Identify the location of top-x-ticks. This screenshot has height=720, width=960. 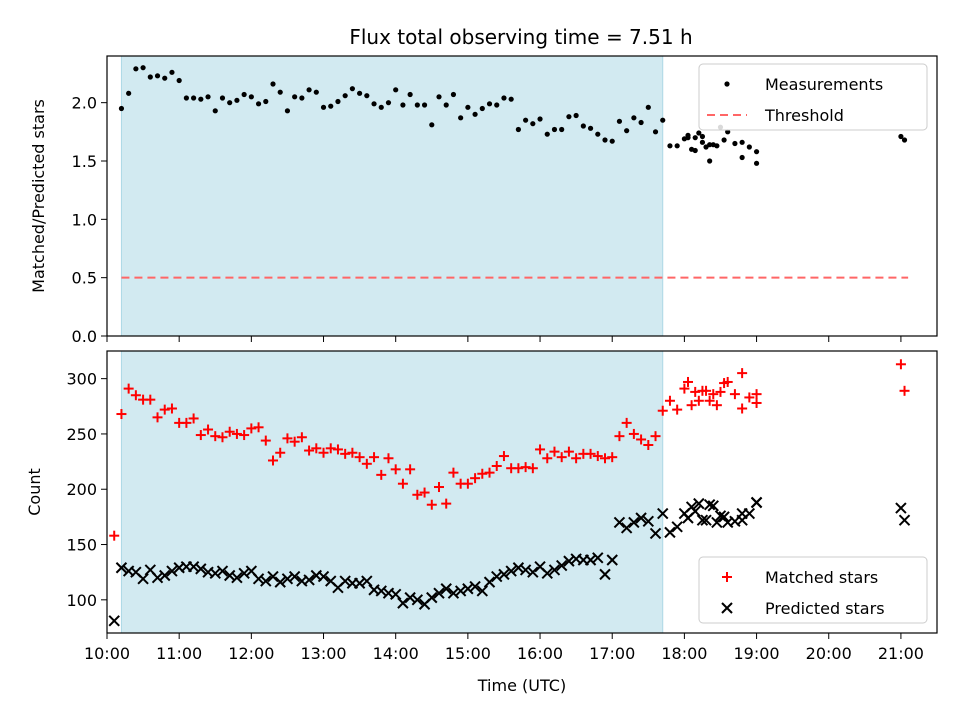
(504, 339).